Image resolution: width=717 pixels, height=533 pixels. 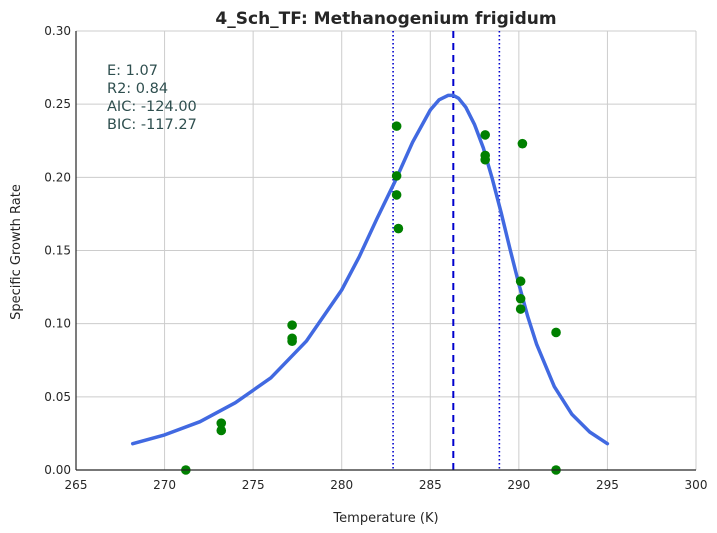 What do you see at coordinates (57, 397) in the screenshot?
I see `y-tick-label: 0.05` at bounding box center [57, 397].